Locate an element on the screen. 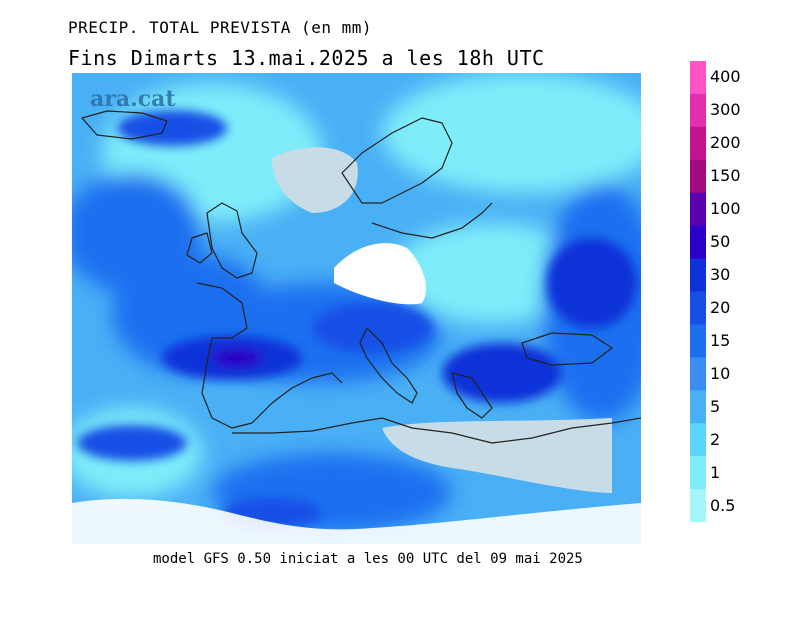 The image size is (800, 617). greece-outline is located at coordinates (472, 395).